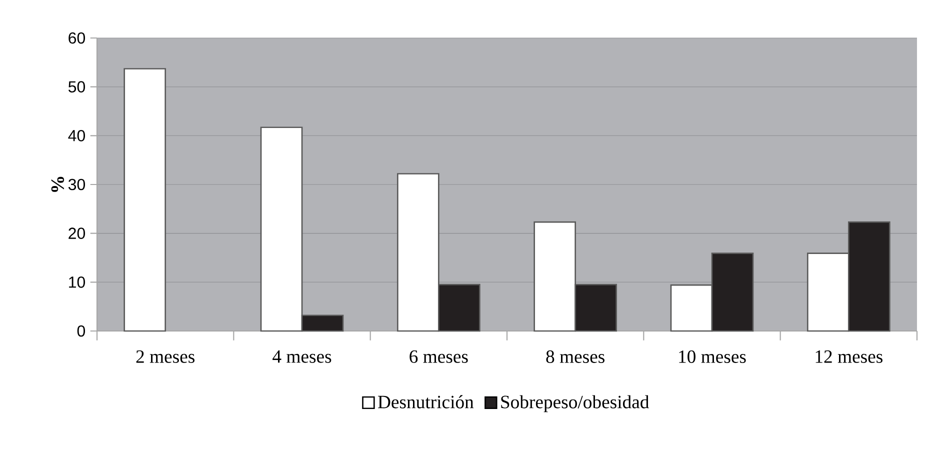 This screenshot has height=450, width=926. Describe the element at coordinates (77, 233) in the screenshot. I see `y-tick-label: 20` at that location.